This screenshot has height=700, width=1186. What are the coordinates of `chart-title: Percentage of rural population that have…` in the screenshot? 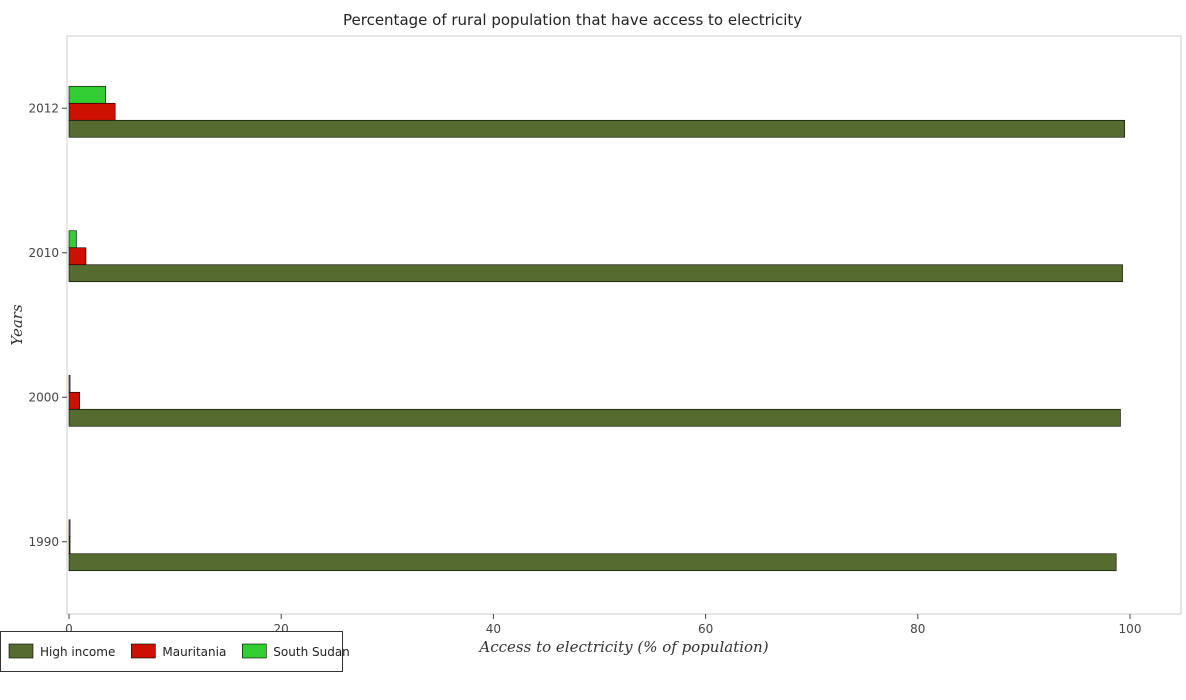 It's located at (572, 20).